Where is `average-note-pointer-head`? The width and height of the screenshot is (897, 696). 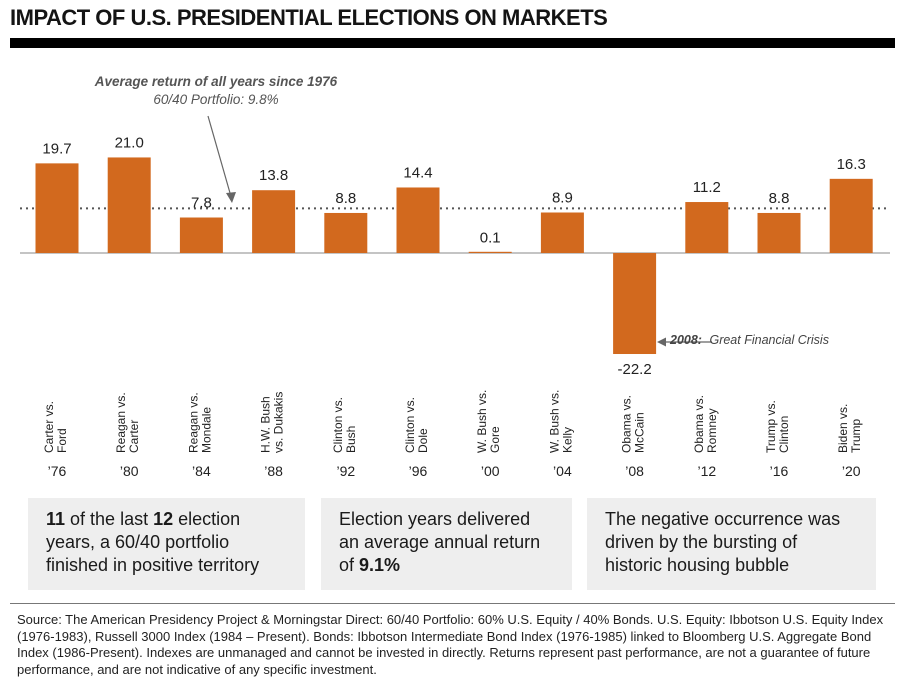 average-note-pointer-head is located at coordinates (231, 197).